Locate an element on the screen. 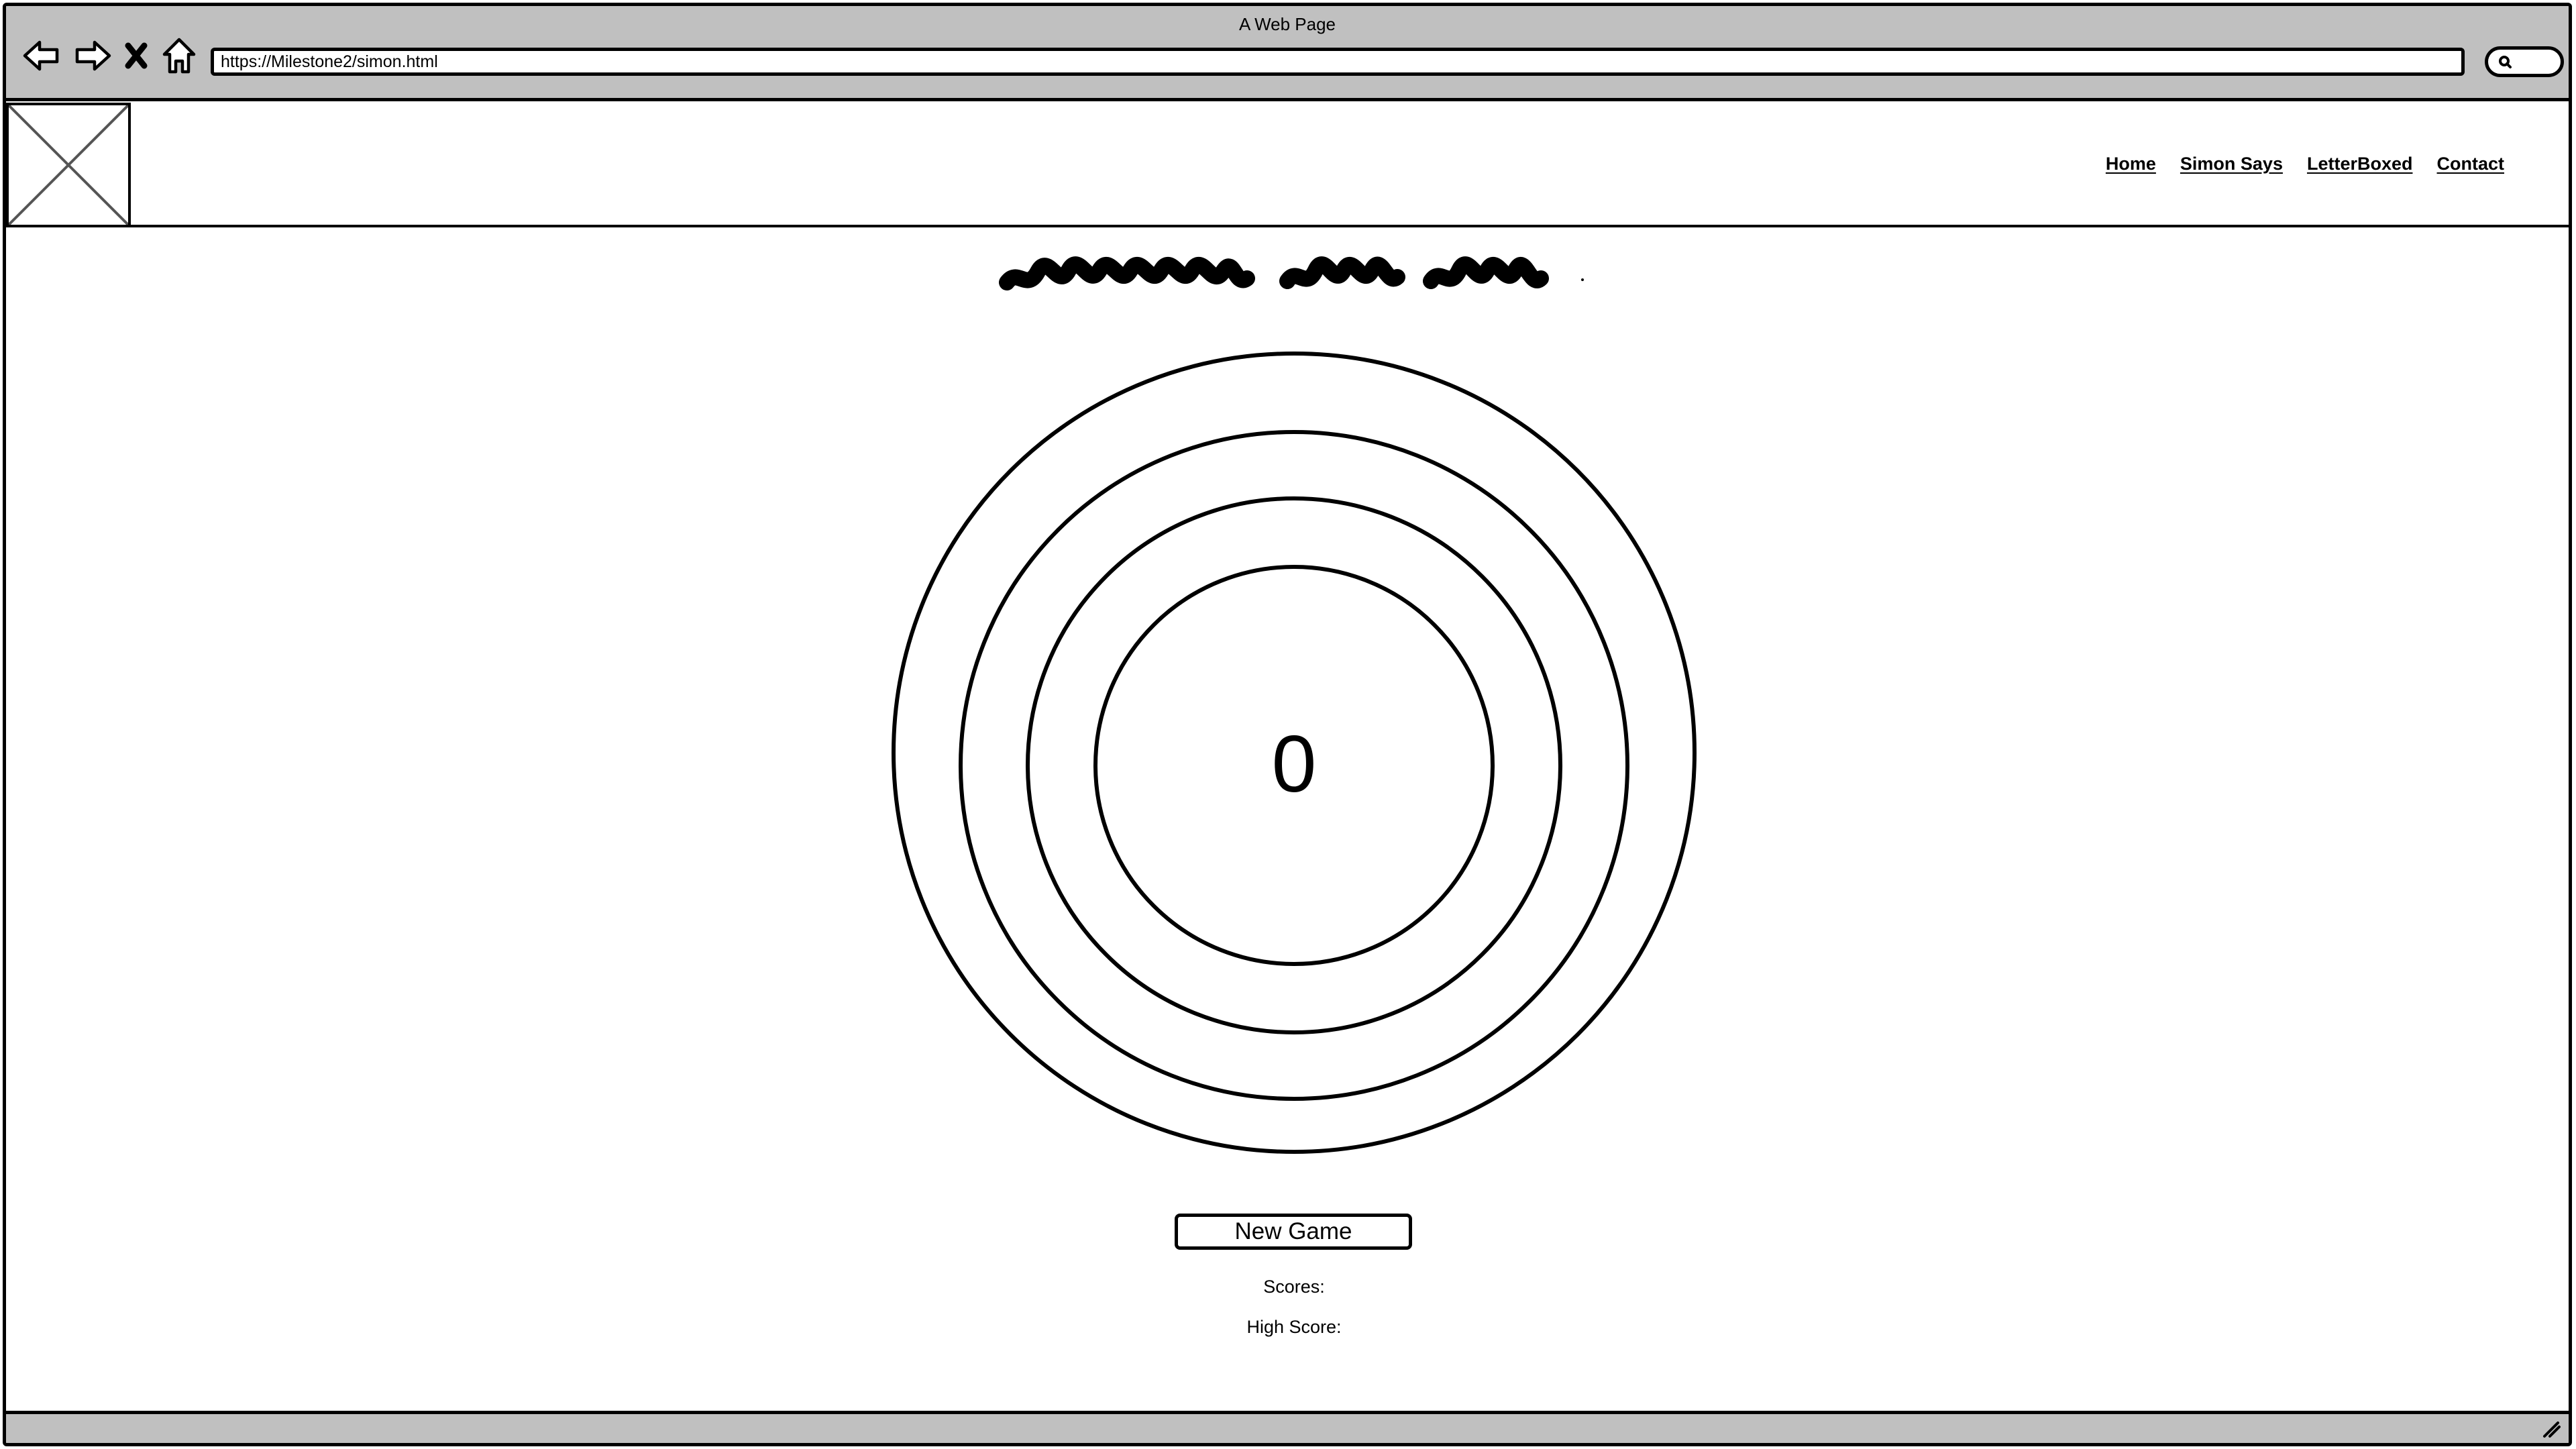 The width and height of the screenshot is (2576, 1449). home-icon is located at coordinates (179, 56).